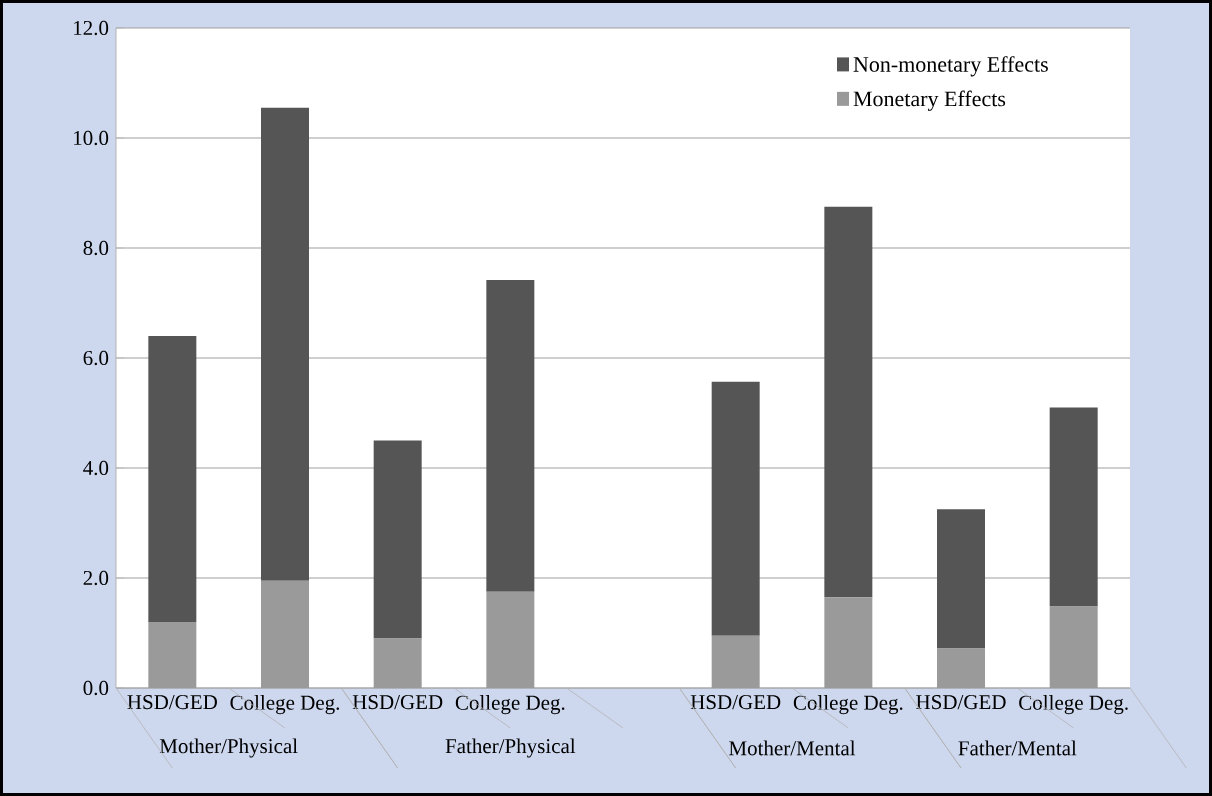  Describe the element at coordinates (91, 138) in the screenshot. I see `y-tick-label: 10.0` at that location.